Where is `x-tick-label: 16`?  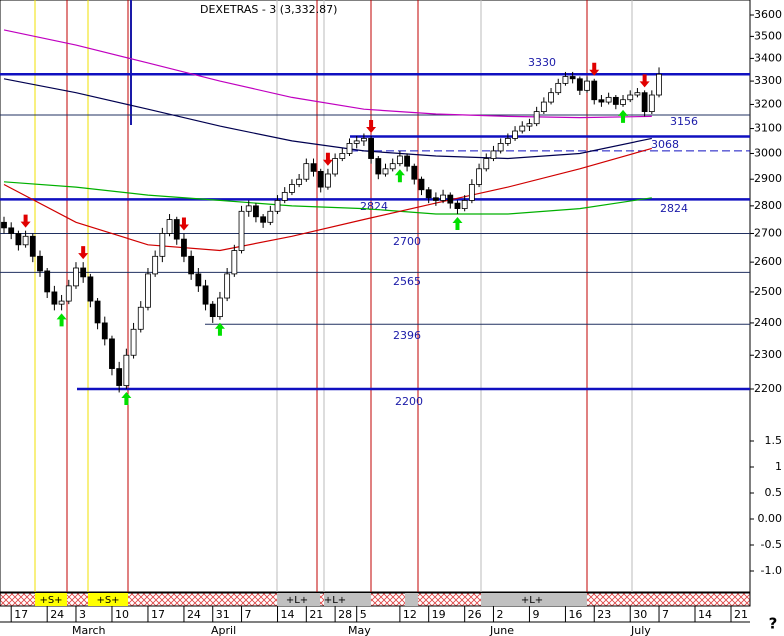 x-tick-label: 16 is located at coordinates (575, 614).